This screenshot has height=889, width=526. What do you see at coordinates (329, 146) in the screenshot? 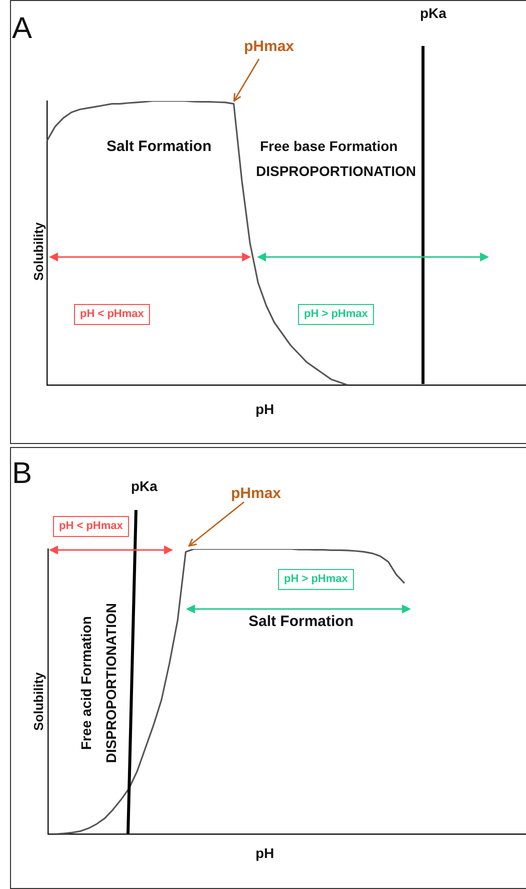
I see `annotation: Free base Formation` at bounding box center [329, 146].